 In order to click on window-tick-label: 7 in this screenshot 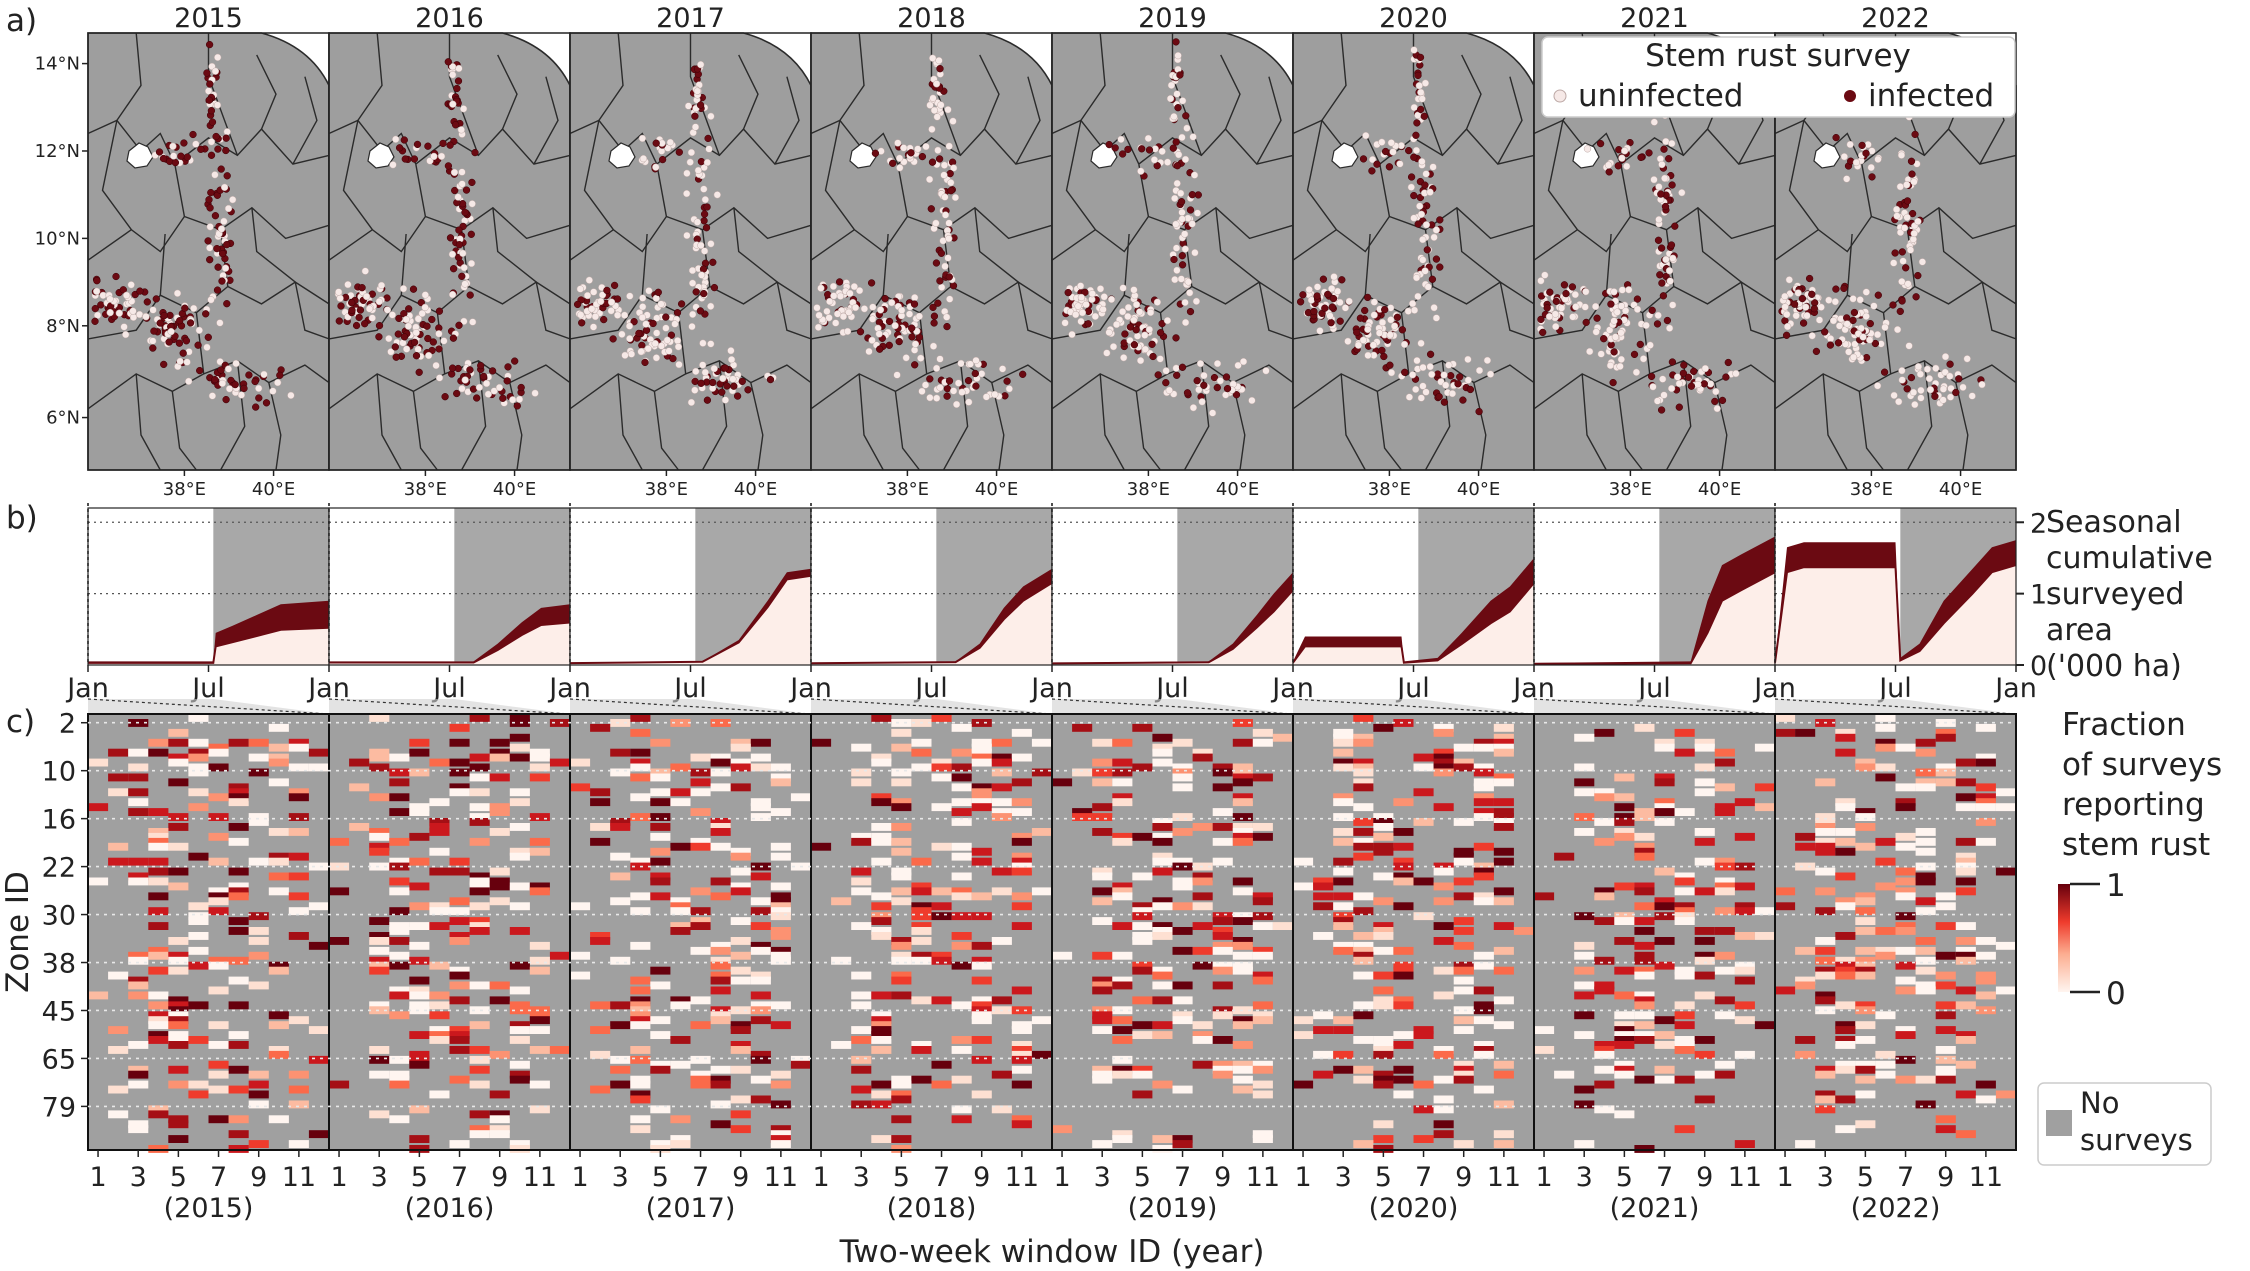, I will do `click(1664, 1177)`.